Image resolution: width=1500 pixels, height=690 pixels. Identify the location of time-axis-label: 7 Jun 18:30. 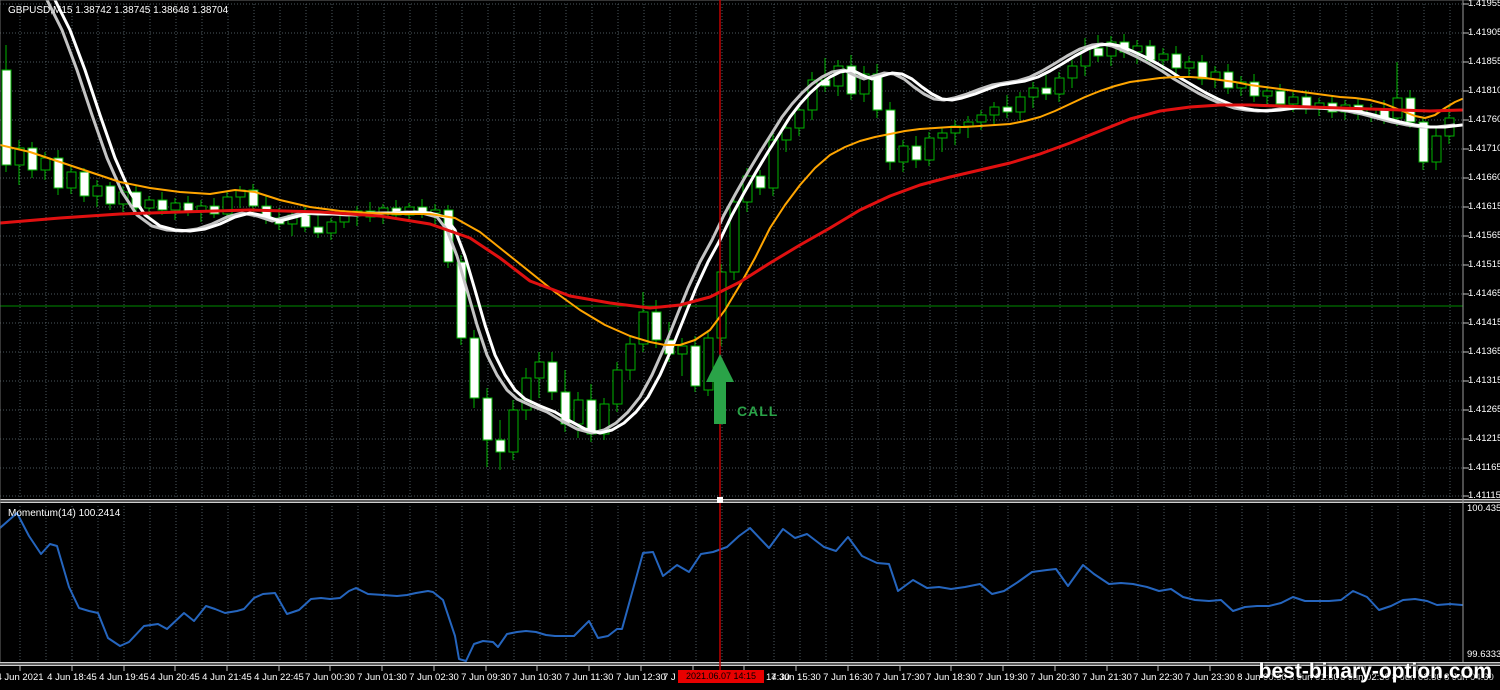
(951, 677).